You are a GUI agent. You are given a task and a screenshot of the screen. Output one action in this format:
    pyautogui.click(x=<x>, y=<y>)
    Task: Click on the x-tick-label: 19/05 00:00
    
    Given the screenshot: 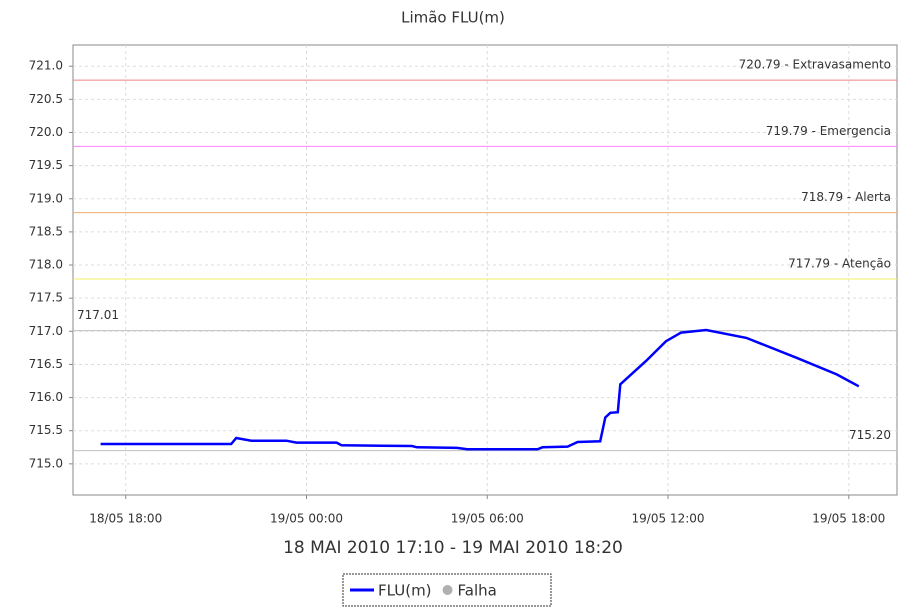 What is the action you would take?
    pyautogui.click(x=306, y=519)
    